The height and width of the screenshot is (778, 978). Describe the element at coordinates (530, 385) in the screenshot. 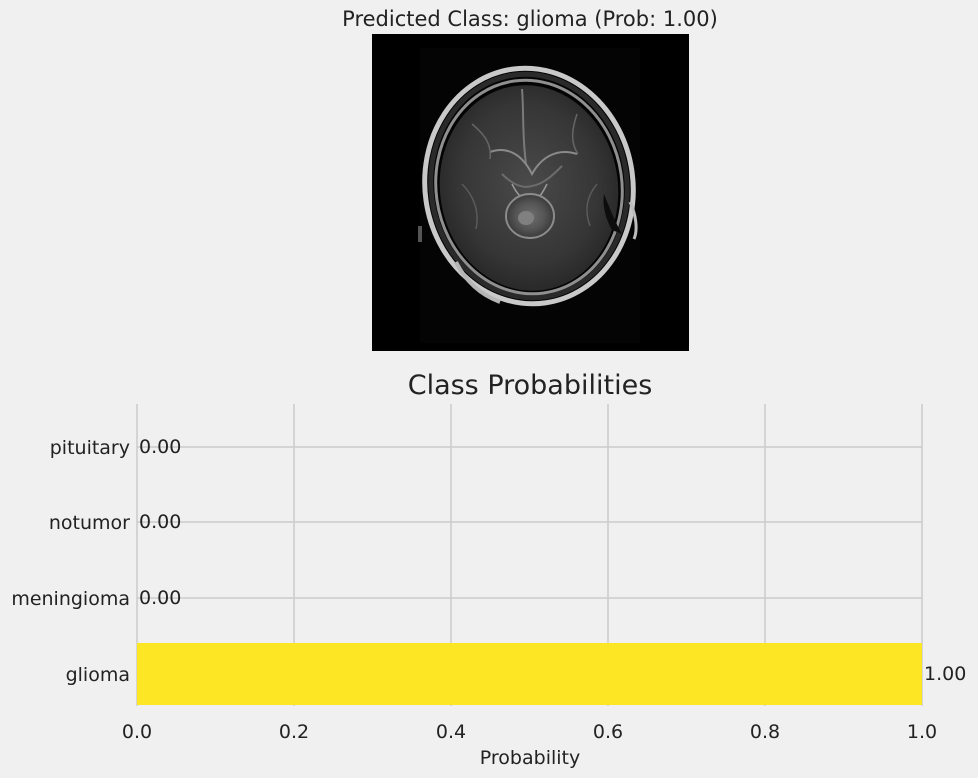

I see `chart-title: Class Probabilities` at that location.